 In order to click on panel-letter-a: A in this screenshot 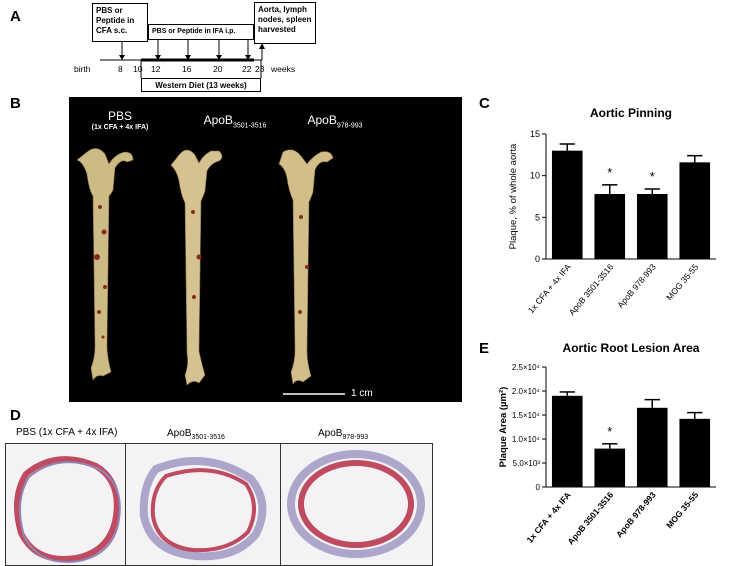, I will do `click(15, 16)`.